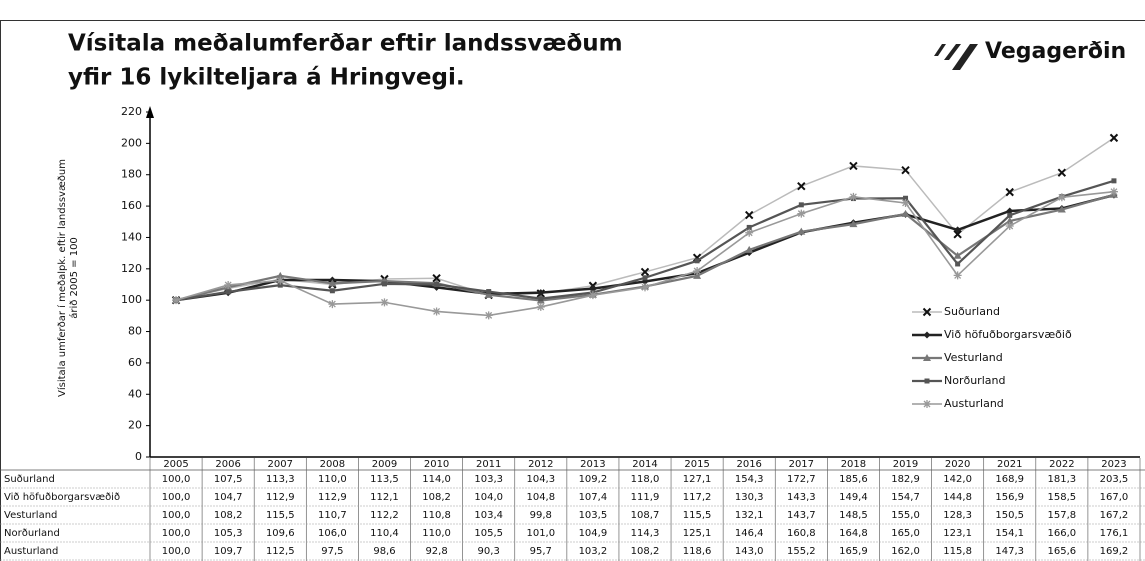  What do you see at coordinates (488, 479) in the screenshot?
I see `table-cell: 103,3` at bounding box center [488, 479].